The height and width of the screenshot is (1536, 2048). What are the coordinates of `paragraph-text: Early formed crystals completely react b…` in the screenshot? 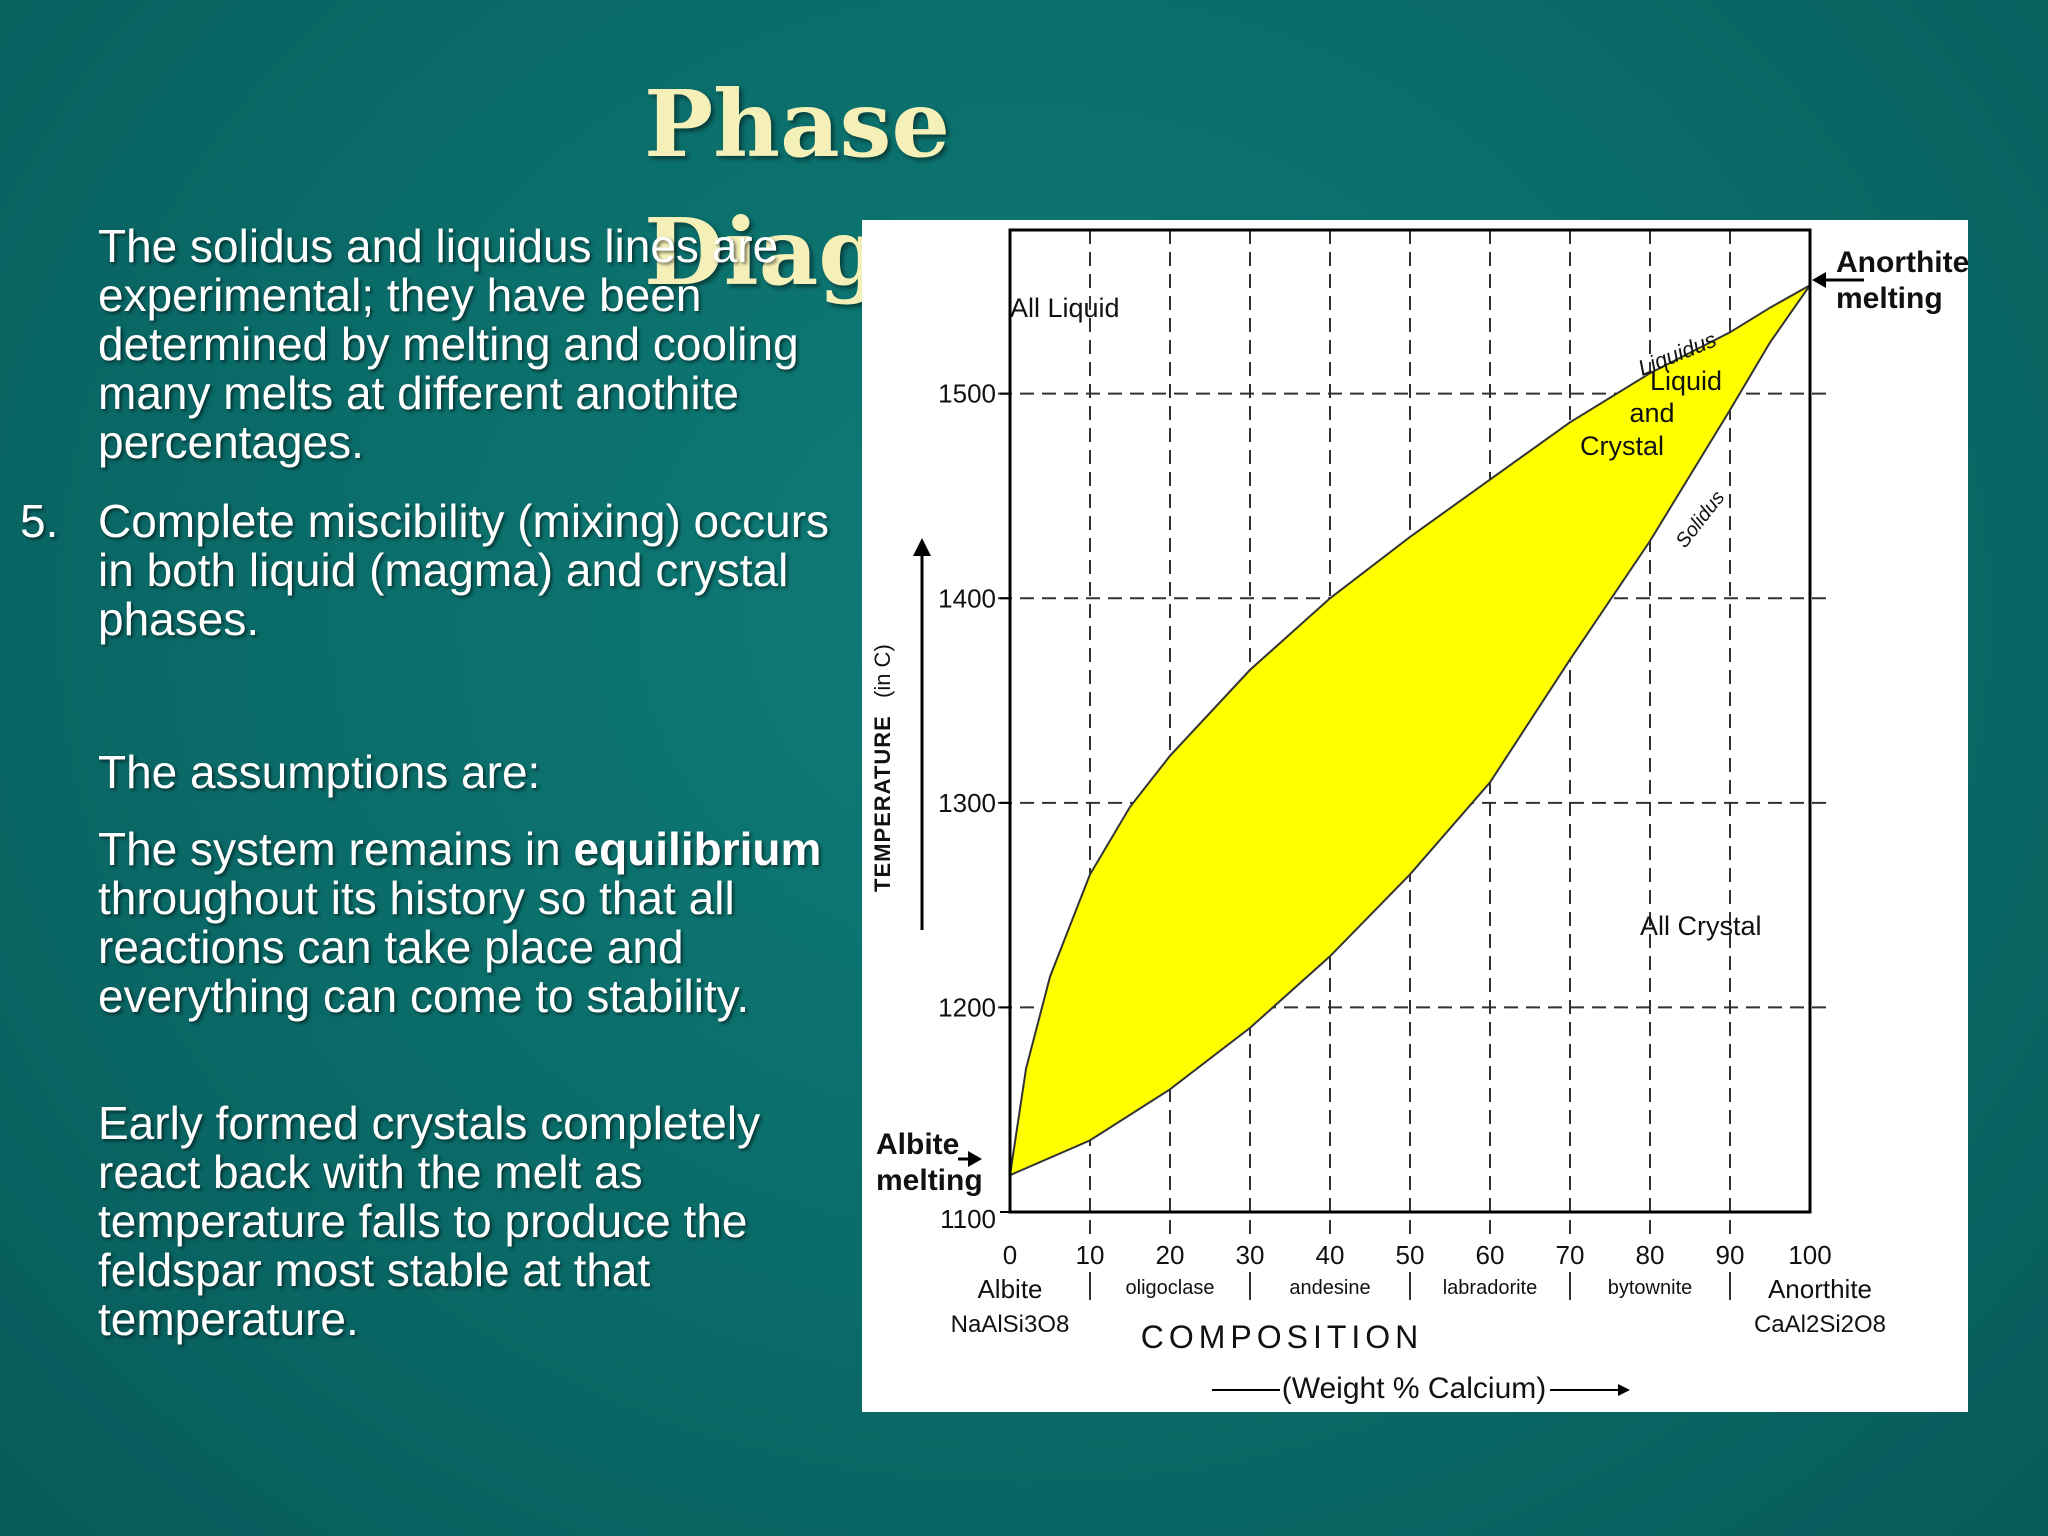 It's located at (429, 1221).